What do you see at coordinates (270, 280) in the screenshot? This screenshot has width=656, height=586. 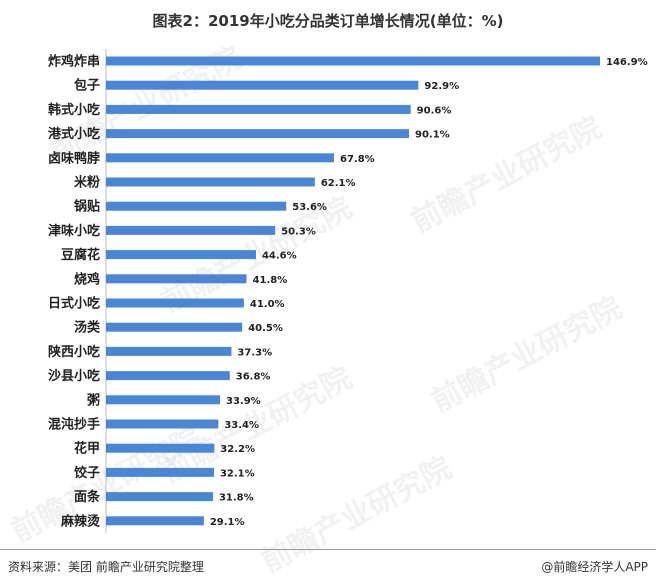 I see `value-label: 41.8%` at bounding box center [270, 280].